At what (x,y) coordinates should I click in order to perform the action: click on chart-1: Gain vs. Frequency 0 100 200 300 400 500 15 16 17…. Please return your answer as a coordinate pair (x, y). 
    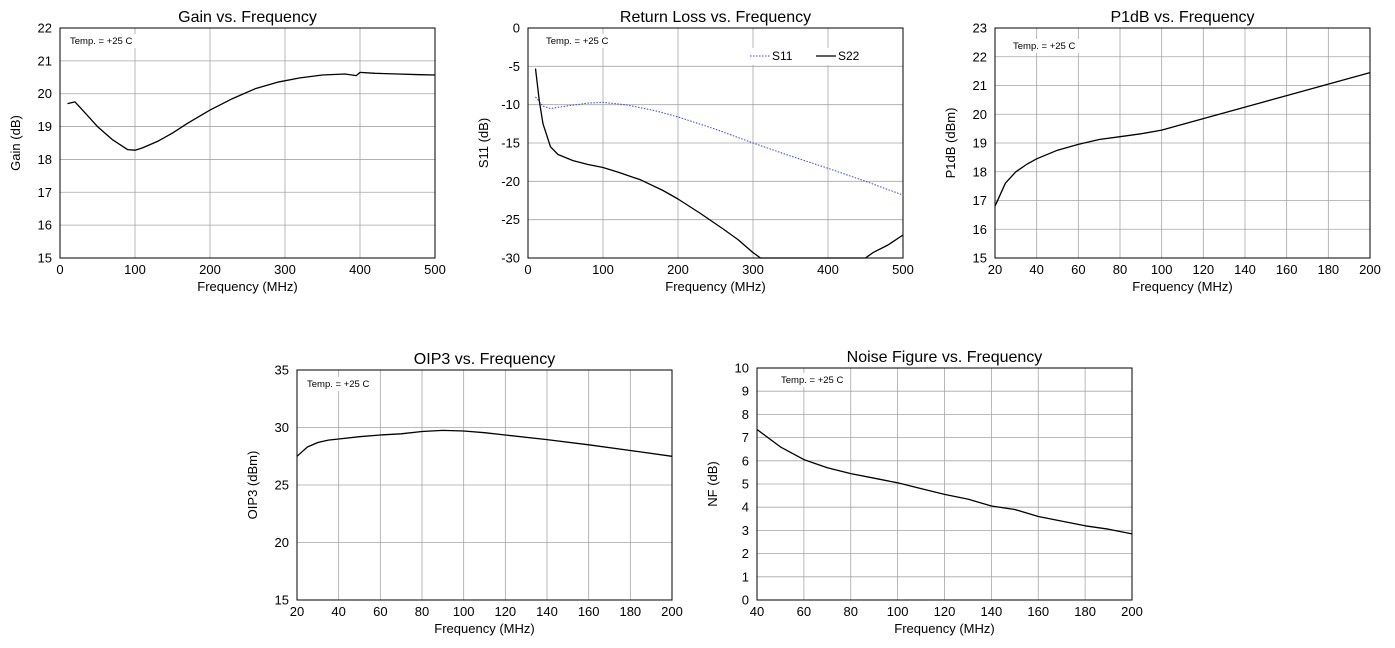
    Looking at the image, I should click on (227, 151).